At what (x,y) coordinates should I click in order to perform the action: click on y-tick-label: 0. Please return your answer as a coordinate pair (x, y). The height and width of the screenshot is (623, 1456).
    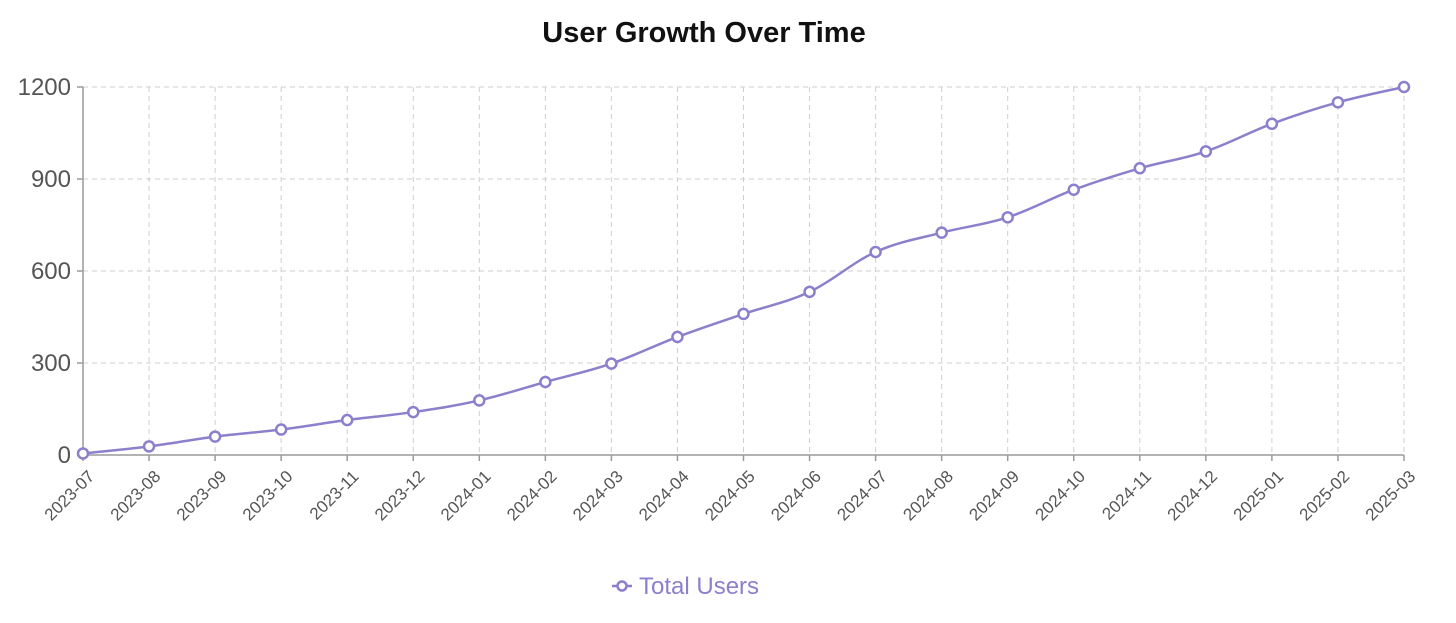
    Looking at the image, I should click on (64, 455).